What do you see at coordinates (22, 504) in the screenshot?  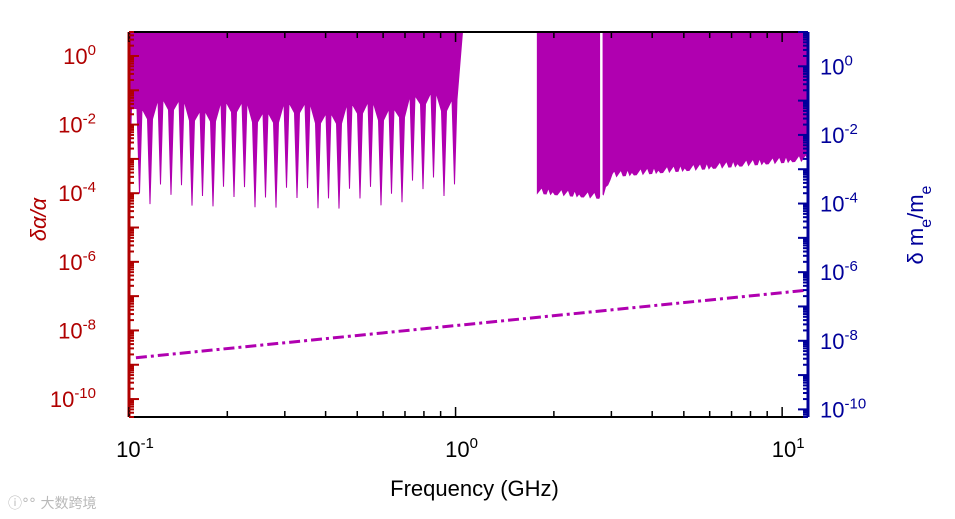 I see `watermark-logo-icon: ⓘ°°` at bounding box center [22, 504].